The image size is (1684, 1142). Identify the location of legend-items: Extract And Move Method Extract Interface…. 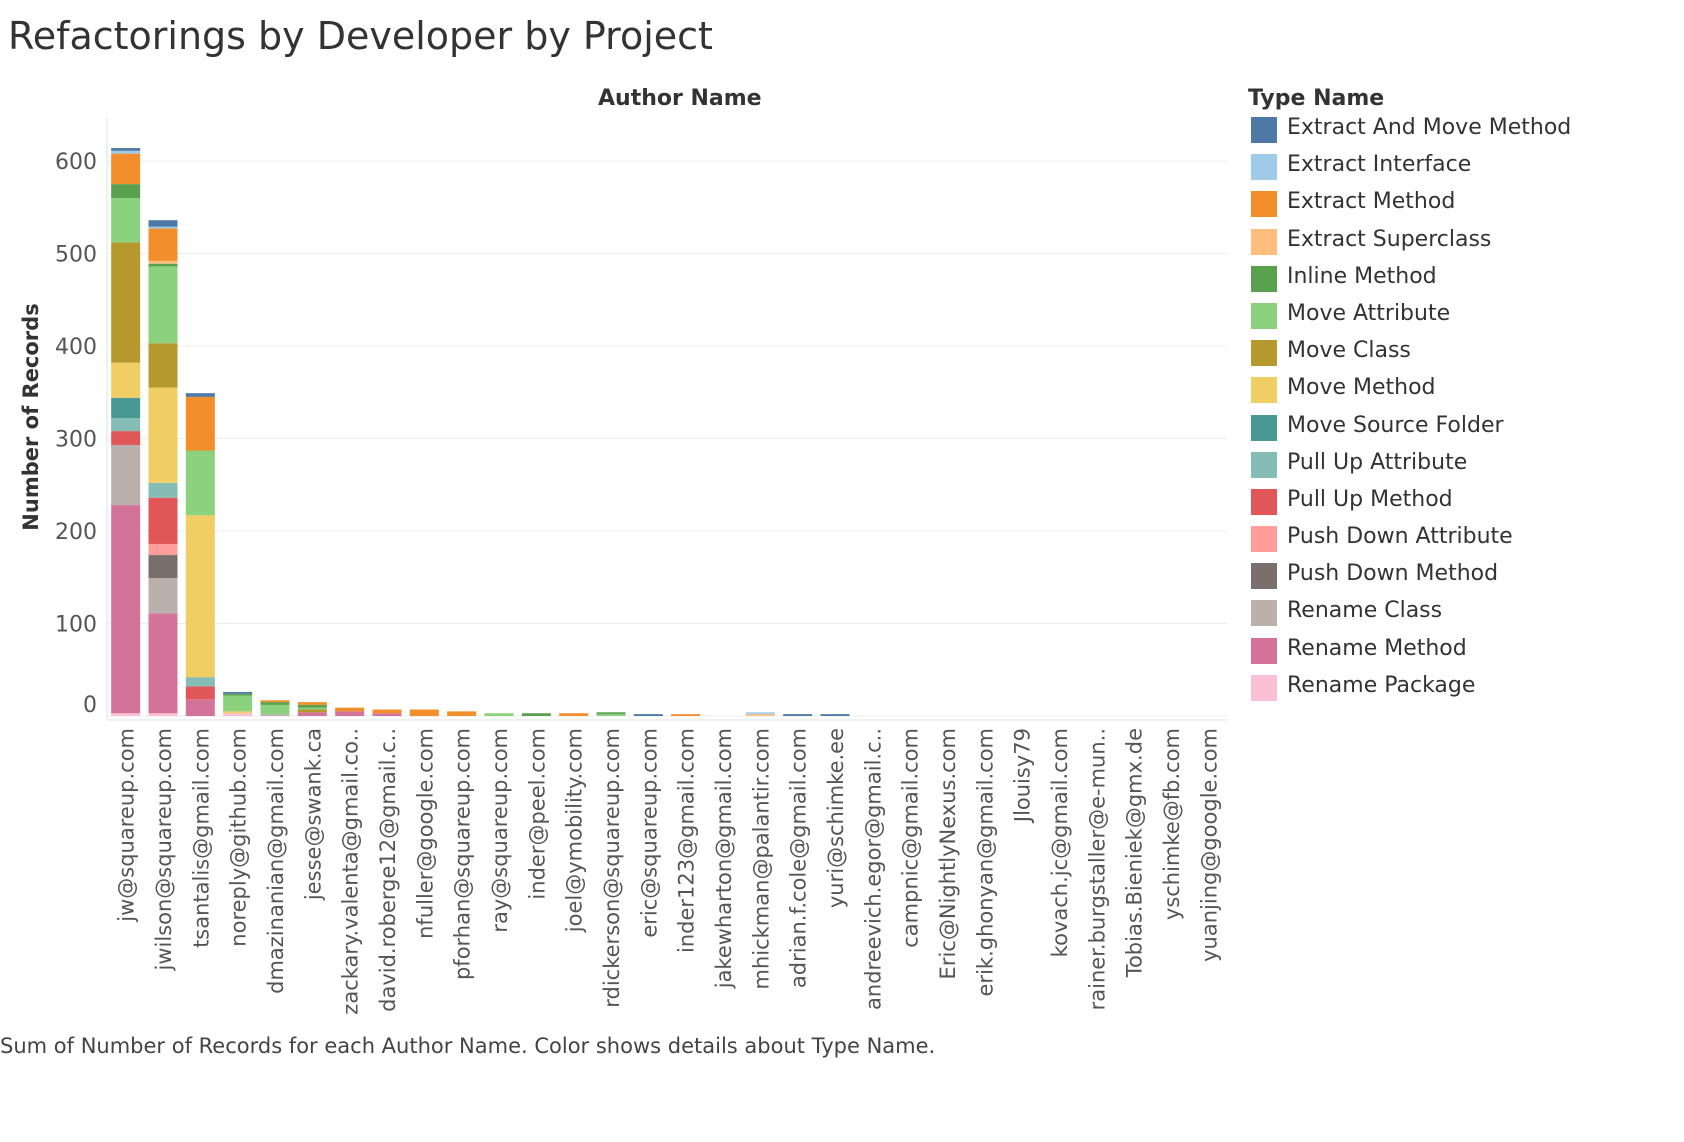
(1463, 413).